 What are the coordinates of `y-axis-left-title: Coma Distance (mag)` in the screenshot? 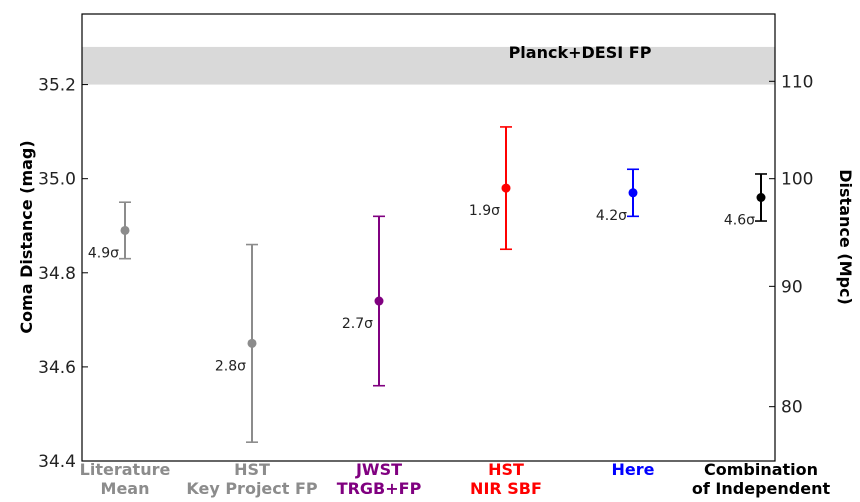 It's located at (26, 236).